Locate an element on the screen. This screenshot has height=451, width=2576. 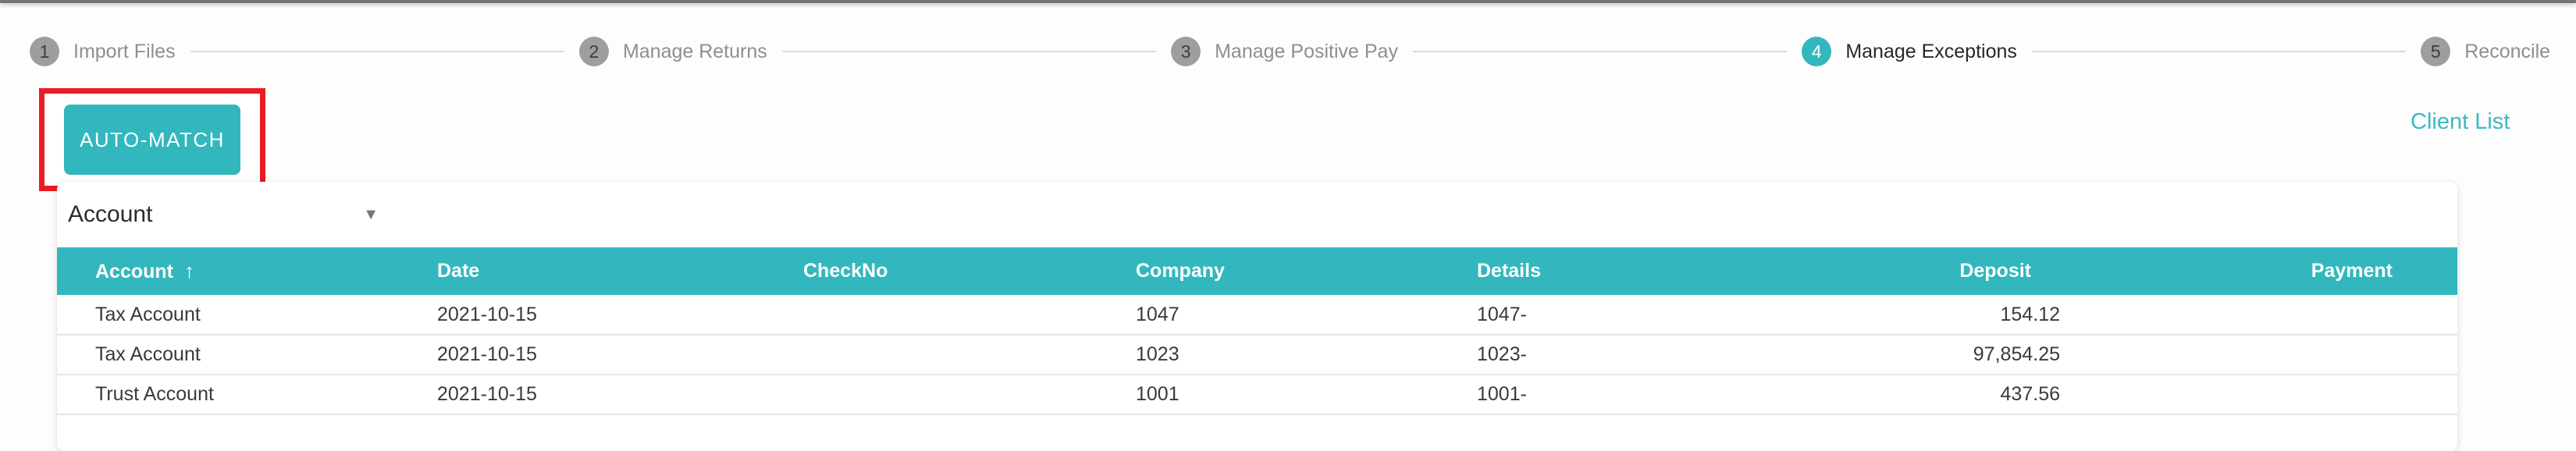
account-filter-label: Account is located at coordinates (110, 214).